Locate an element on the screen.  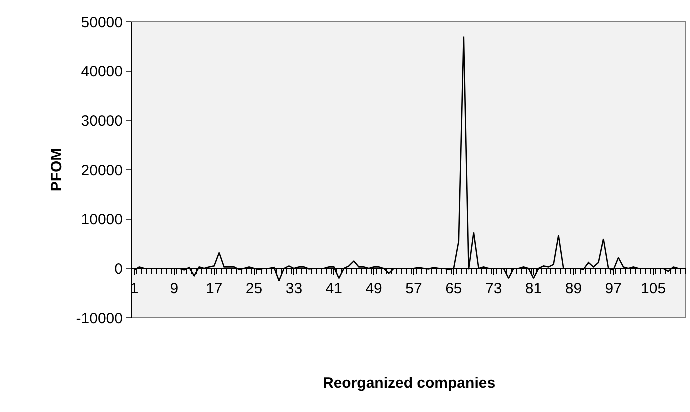
x-tick-label: 65 is located at coordinates (454, 289).